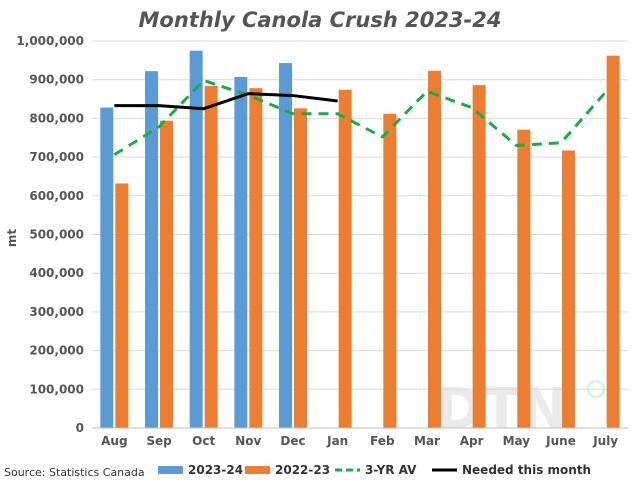  I want to click on bar-2022-23-apr, so click(479, 257).